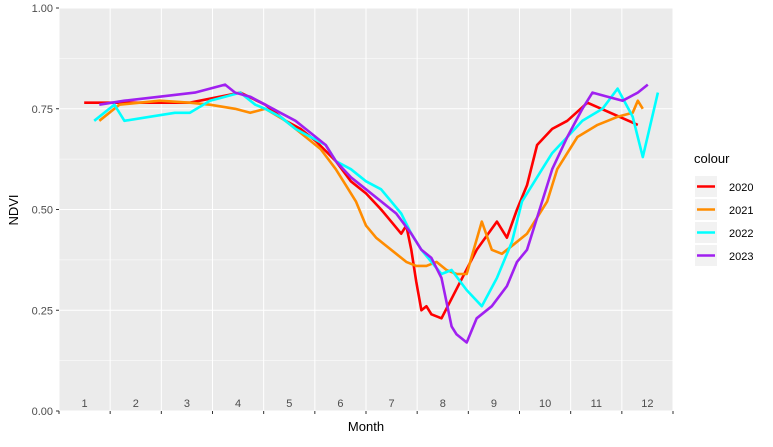 This screenshot has height=447, width=773. I want to click on y-axis-title: NDVI, so click(13, 209).